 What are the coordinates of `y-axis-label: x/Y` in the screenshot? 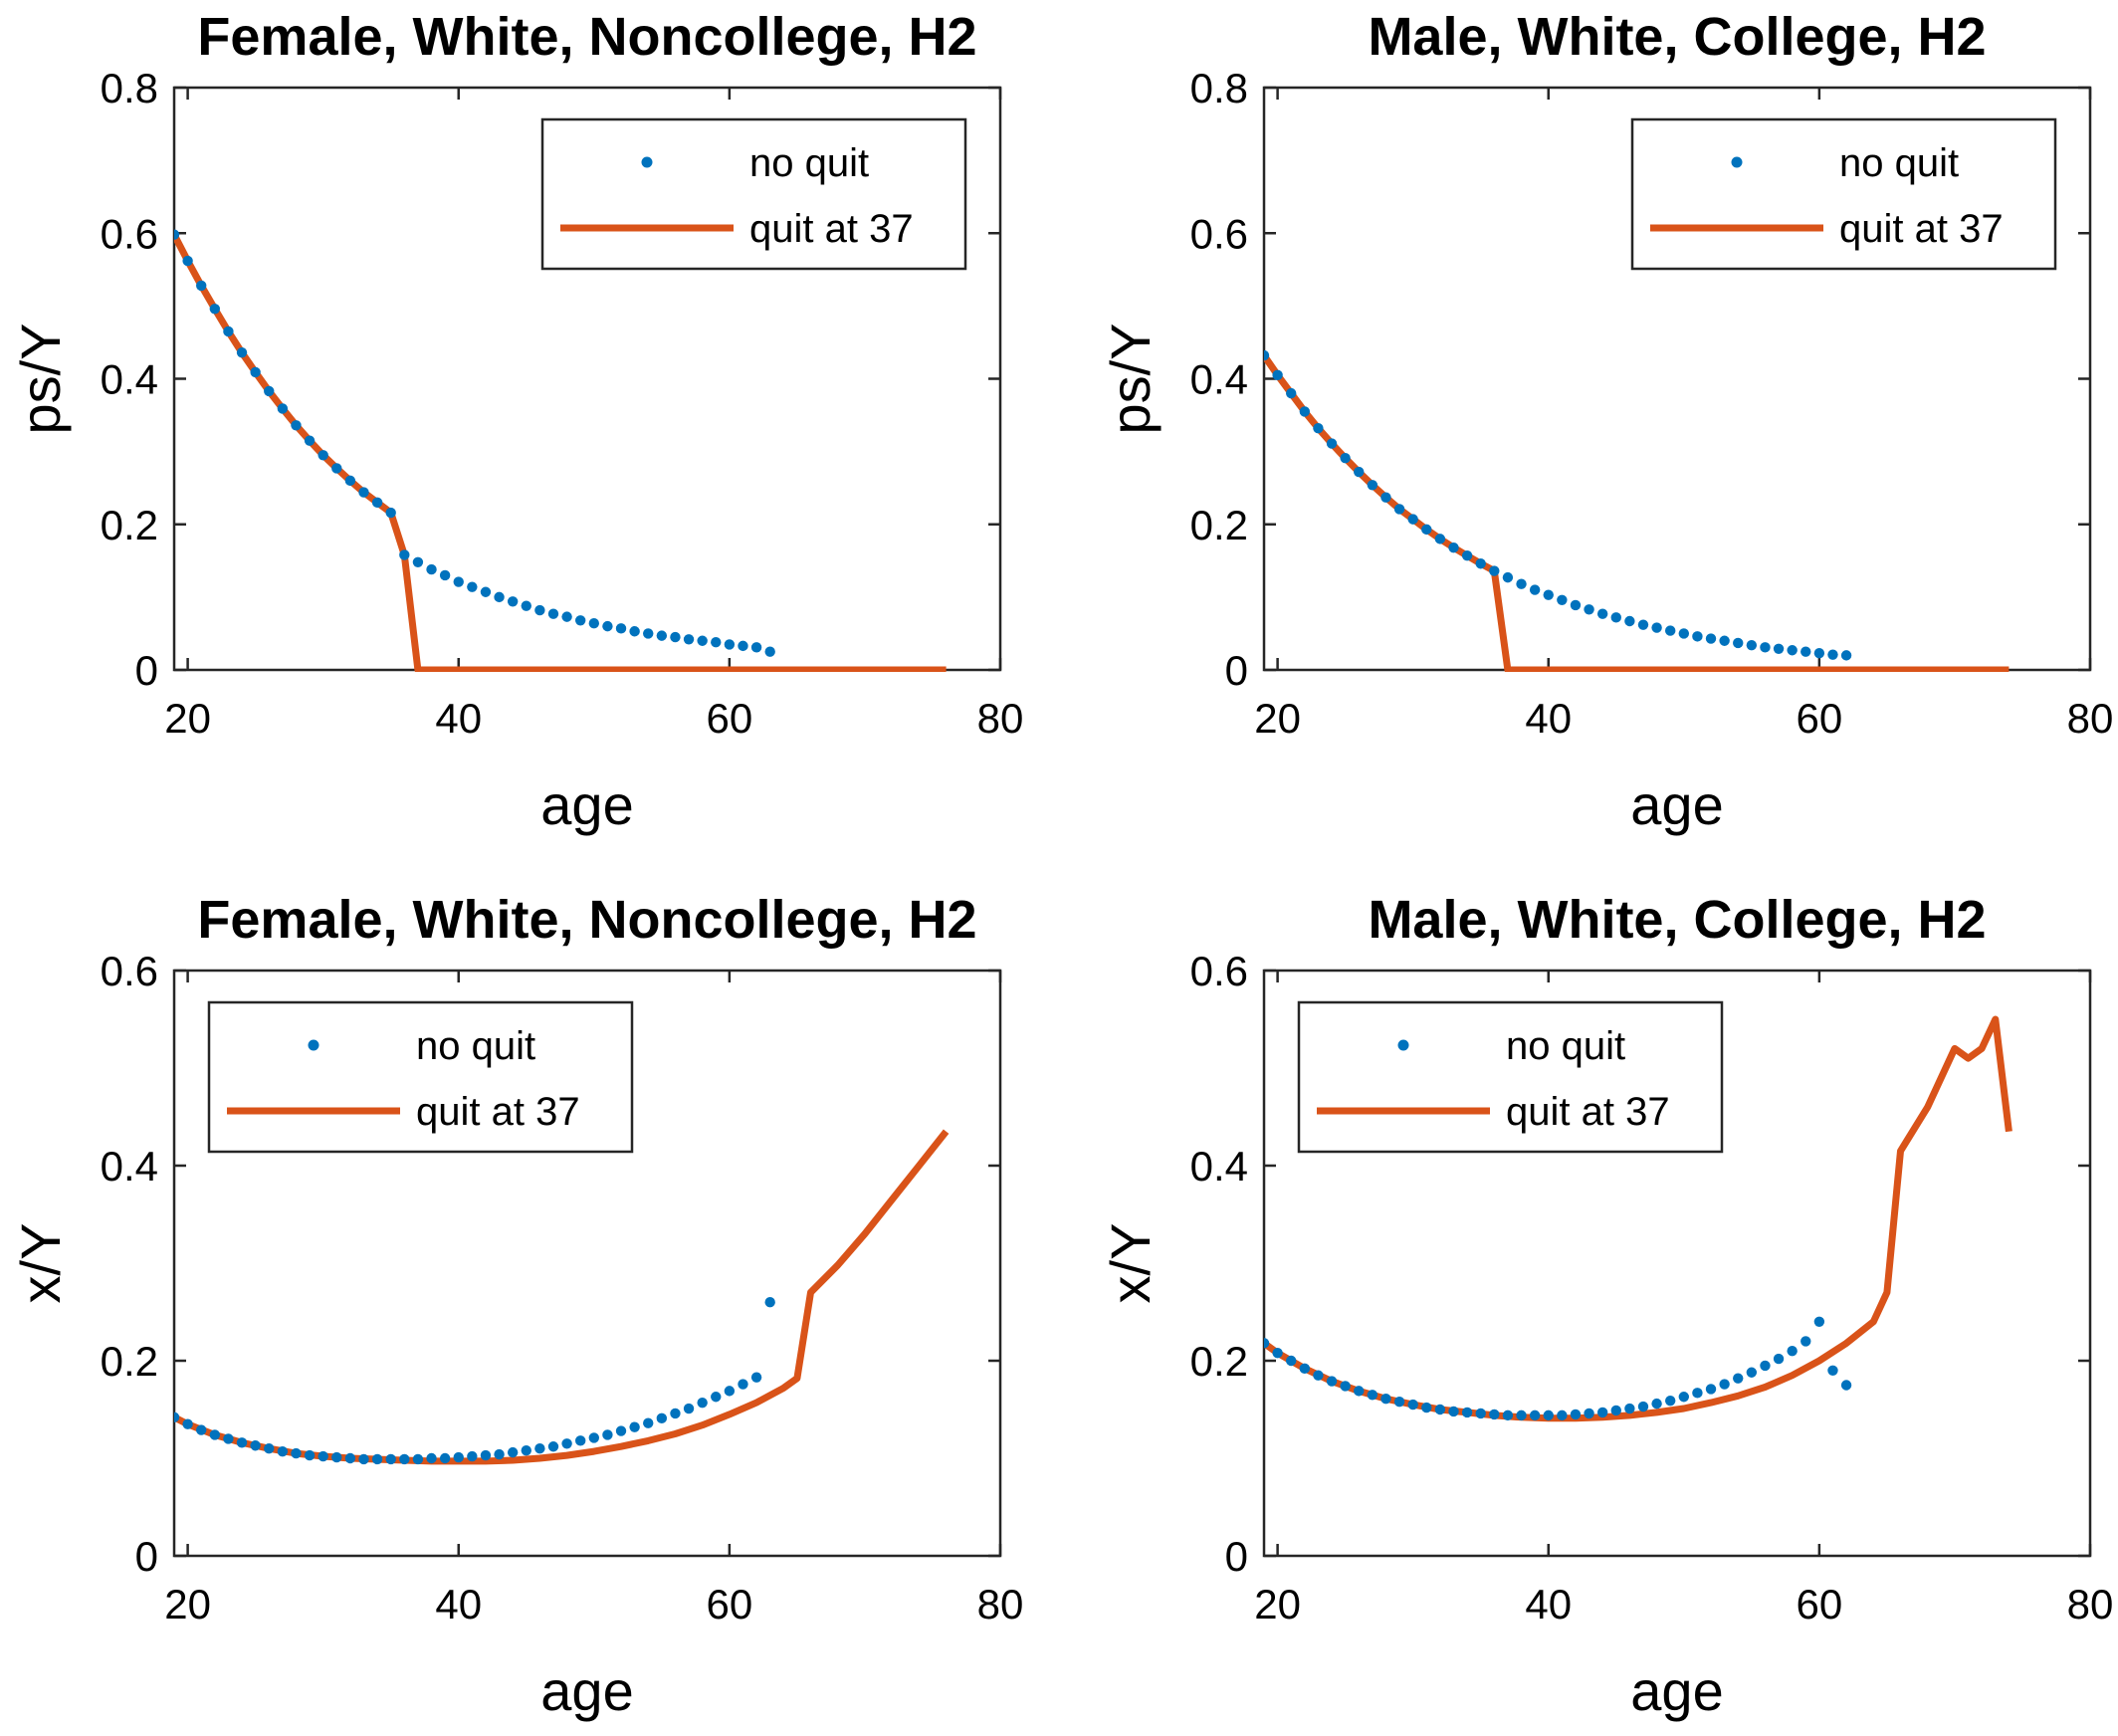 It's located at (1130, 1264).